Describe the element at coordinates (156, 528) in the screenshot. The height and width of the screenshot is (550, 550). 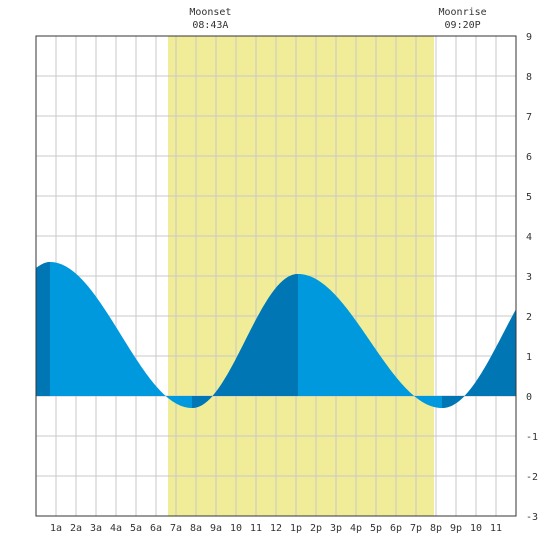
I see `x-tick-label: 6a` at that location.